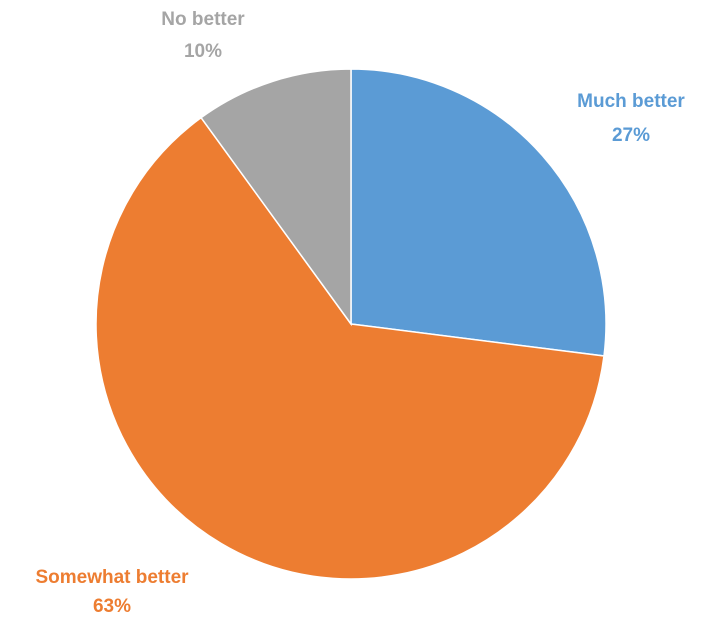 This screenshot has width=703, height=619. Describe the element at coordinates (631, 101) in the screenshot. I see `slice-category-label: Much better` at that location.